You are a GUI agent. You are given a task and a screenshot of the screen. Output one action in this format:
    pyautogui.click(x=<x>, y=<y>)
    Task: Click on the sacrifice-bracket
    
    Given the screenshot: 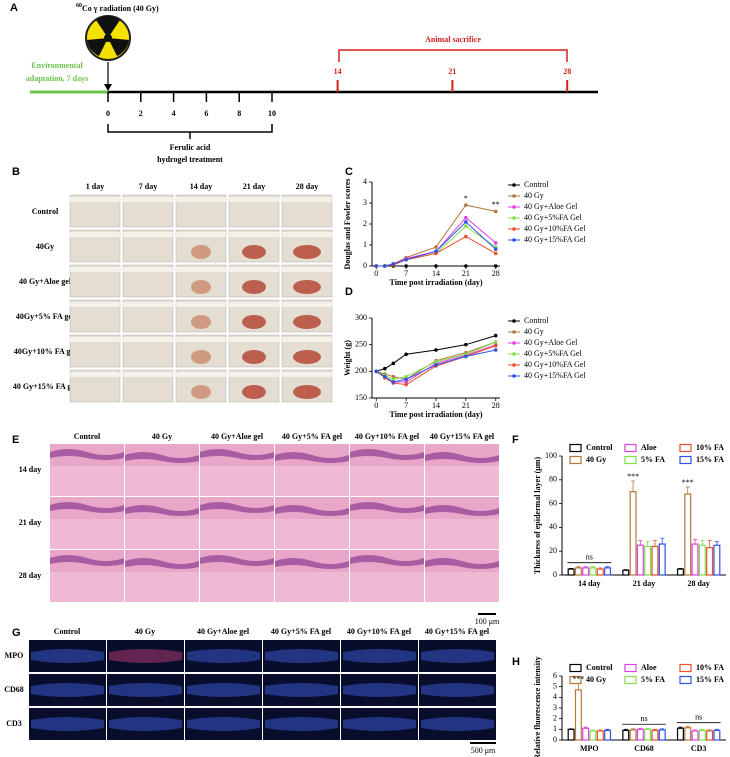 What is the action you would take?
    pyautogui.click(x=453, y=55)
    